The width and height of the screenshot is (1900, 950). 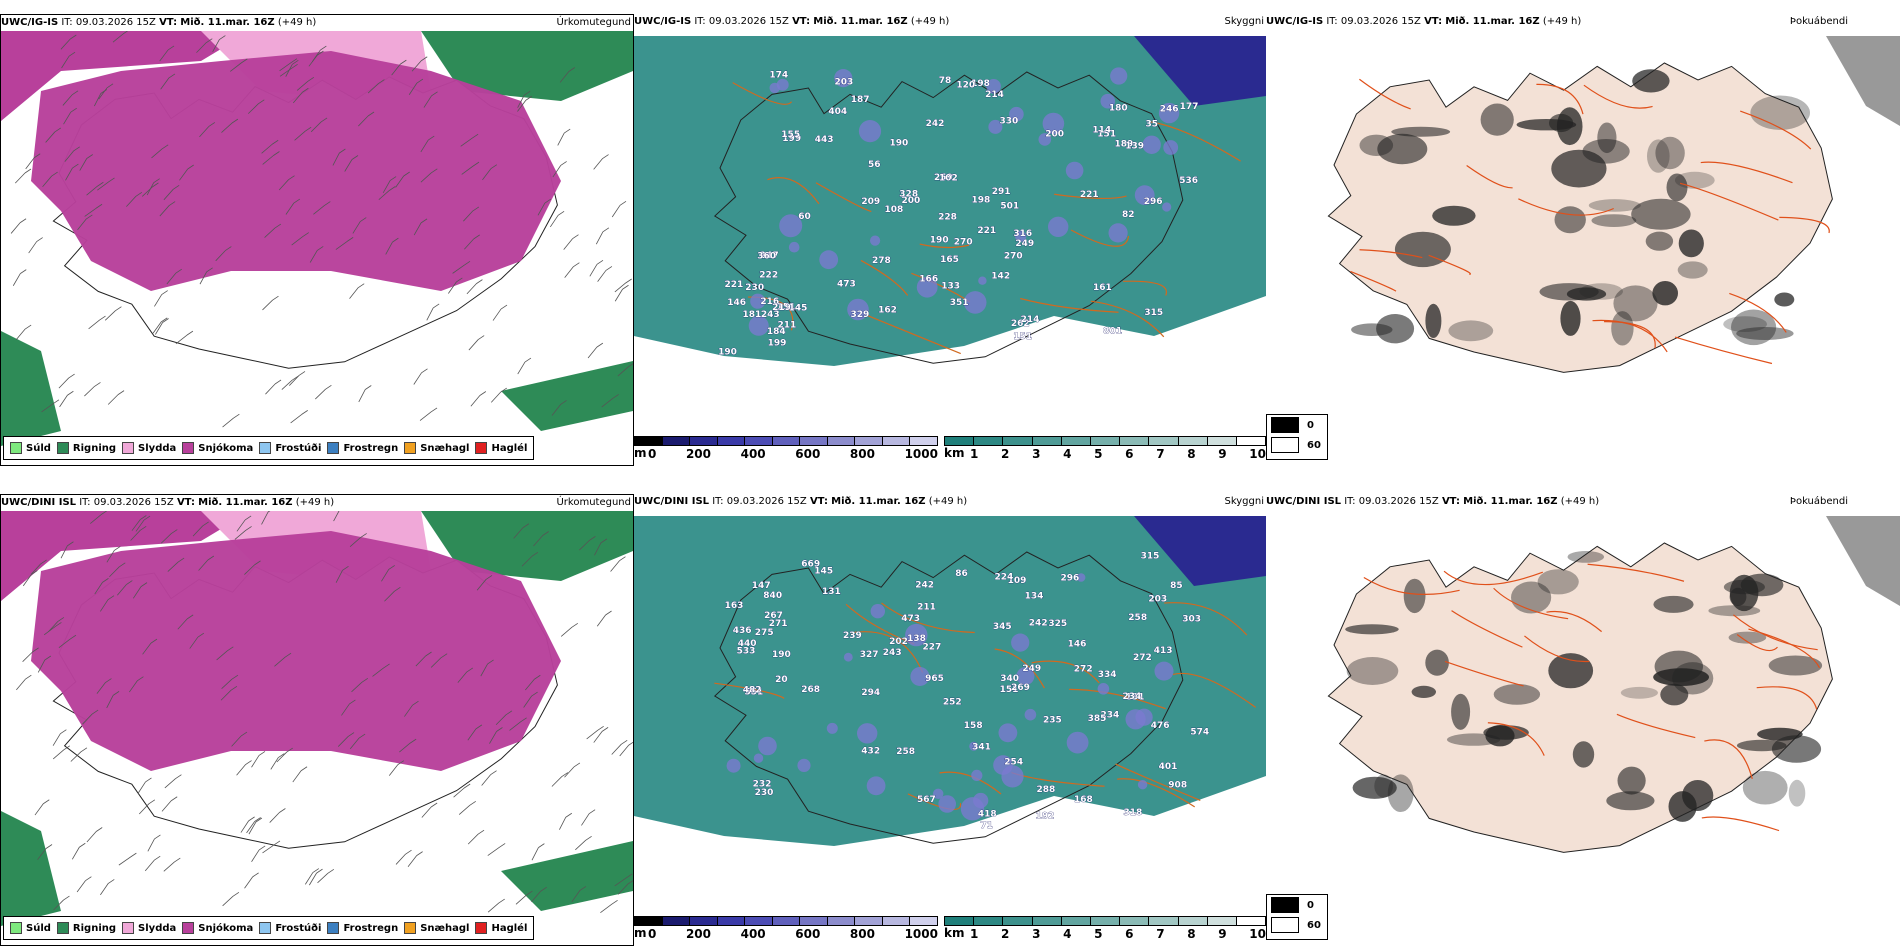 What do you see at coordinates (157, 448) in the screenshot?
I see `legend-label: Slydda` at bounding box center [157, 448].